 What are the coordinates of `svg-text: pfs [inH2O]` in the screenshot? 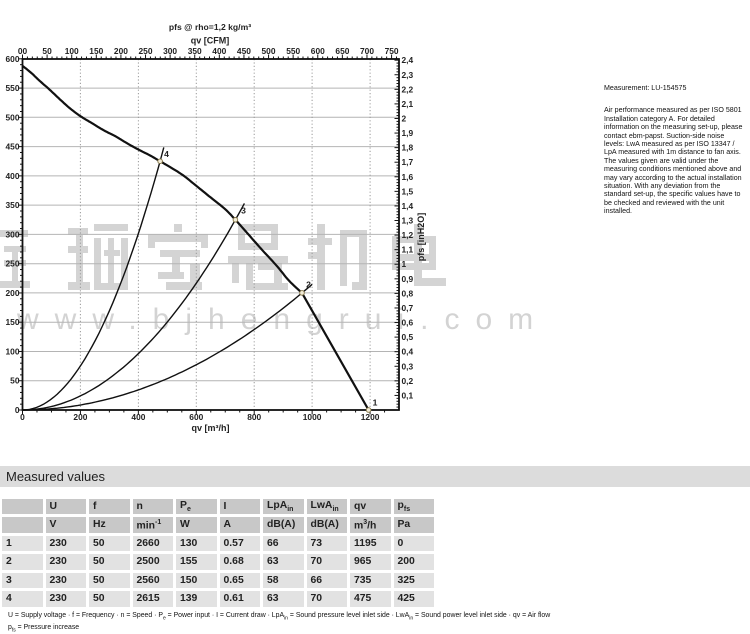 It's located at (421, 237).